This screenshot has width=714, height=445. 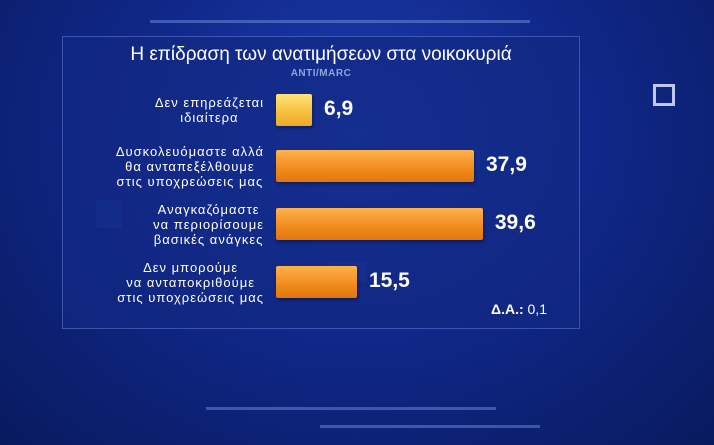 What do you see at coordinates (208, 209) in the screenshot?
I see `category-label-line: Αναγκαζόμαστε` at bounding box center [208, 209].